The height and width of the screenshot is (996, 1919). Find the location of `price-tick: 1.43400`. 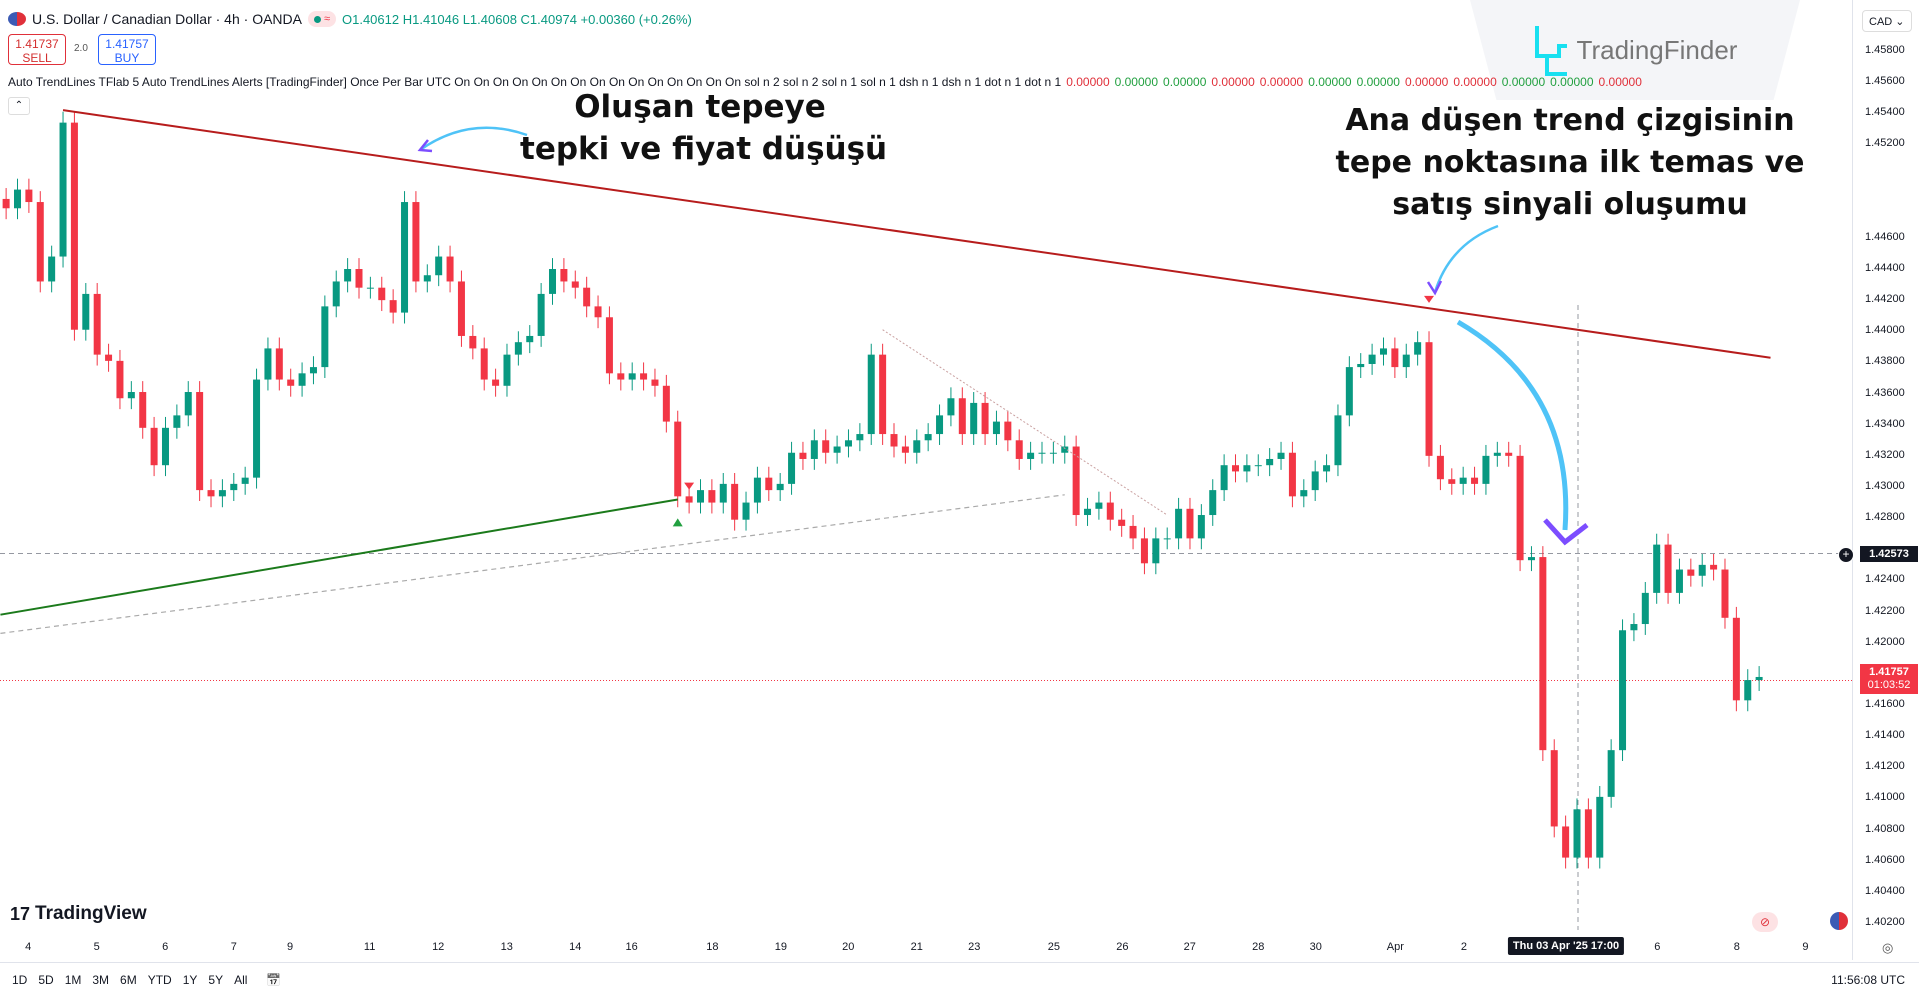

price-tick: 1.43400 is located at coordinates (1885, 423).